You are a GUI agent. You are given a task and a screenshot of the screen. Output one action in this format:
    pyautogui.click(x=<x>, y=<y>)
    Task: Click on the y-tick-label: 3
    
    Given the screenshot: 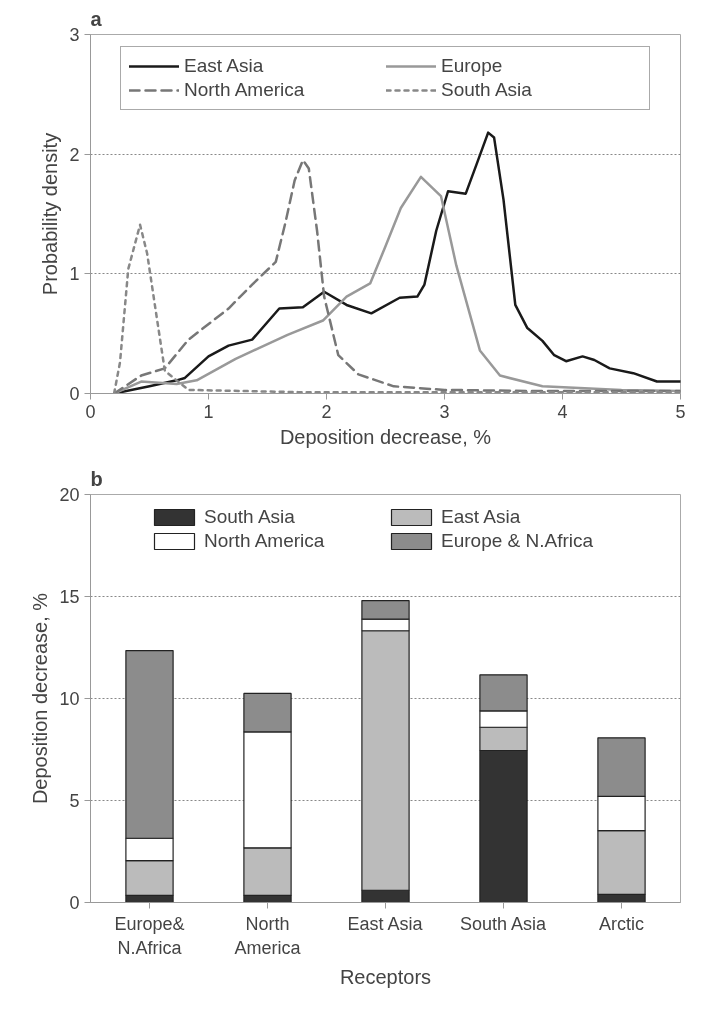 What is the action you would take?
    pyautogui.click(x=74, y=35)
    